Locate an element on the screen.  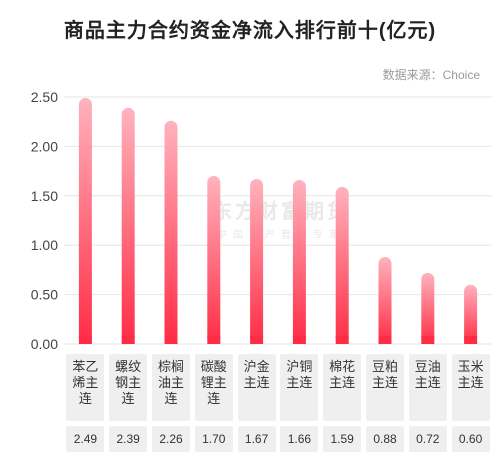
category-label-box: 棉花主连 is located at coordinates (342, 387).